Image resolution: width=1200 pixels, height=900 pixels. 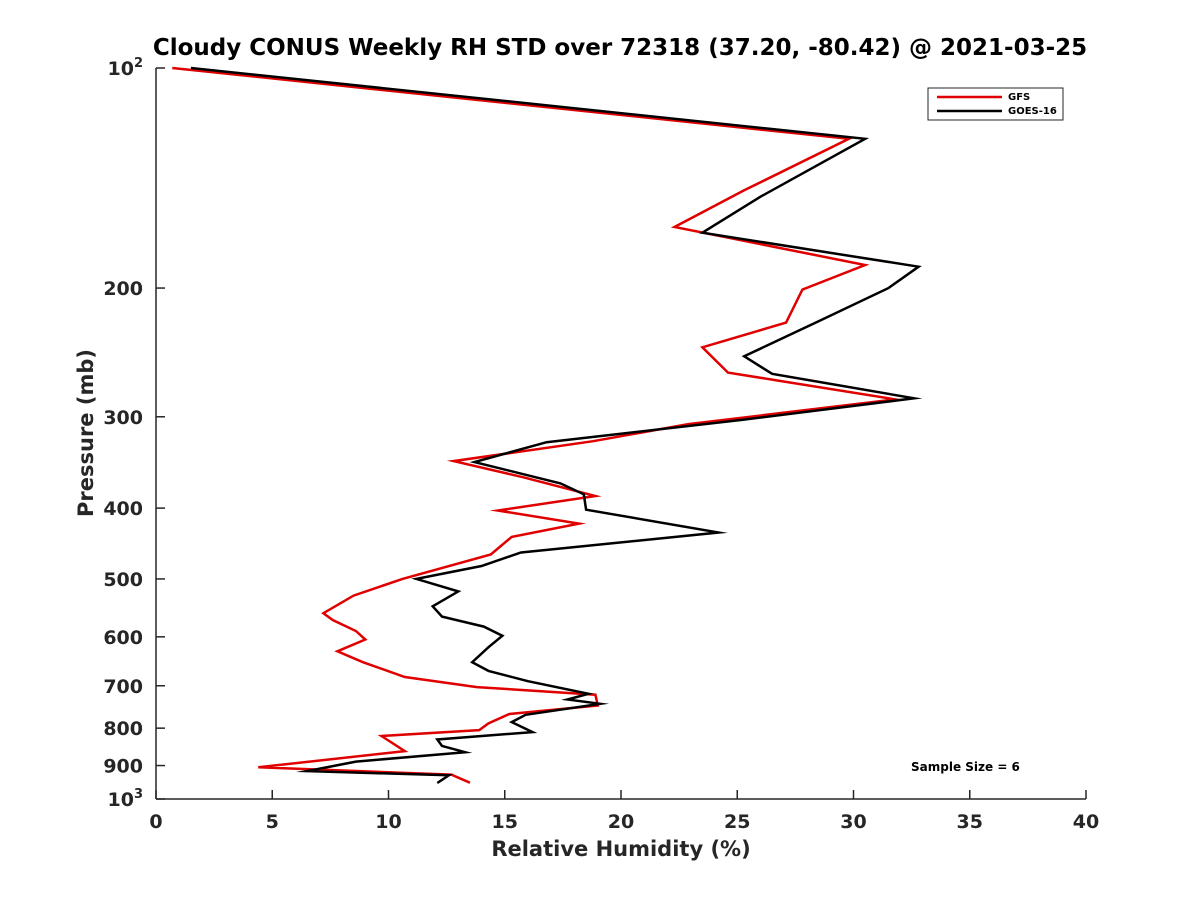 What do you see at coordinates (970, 822) in the screenshot?
I see `x-tick-label: 35` at bounding box center [970, 822].